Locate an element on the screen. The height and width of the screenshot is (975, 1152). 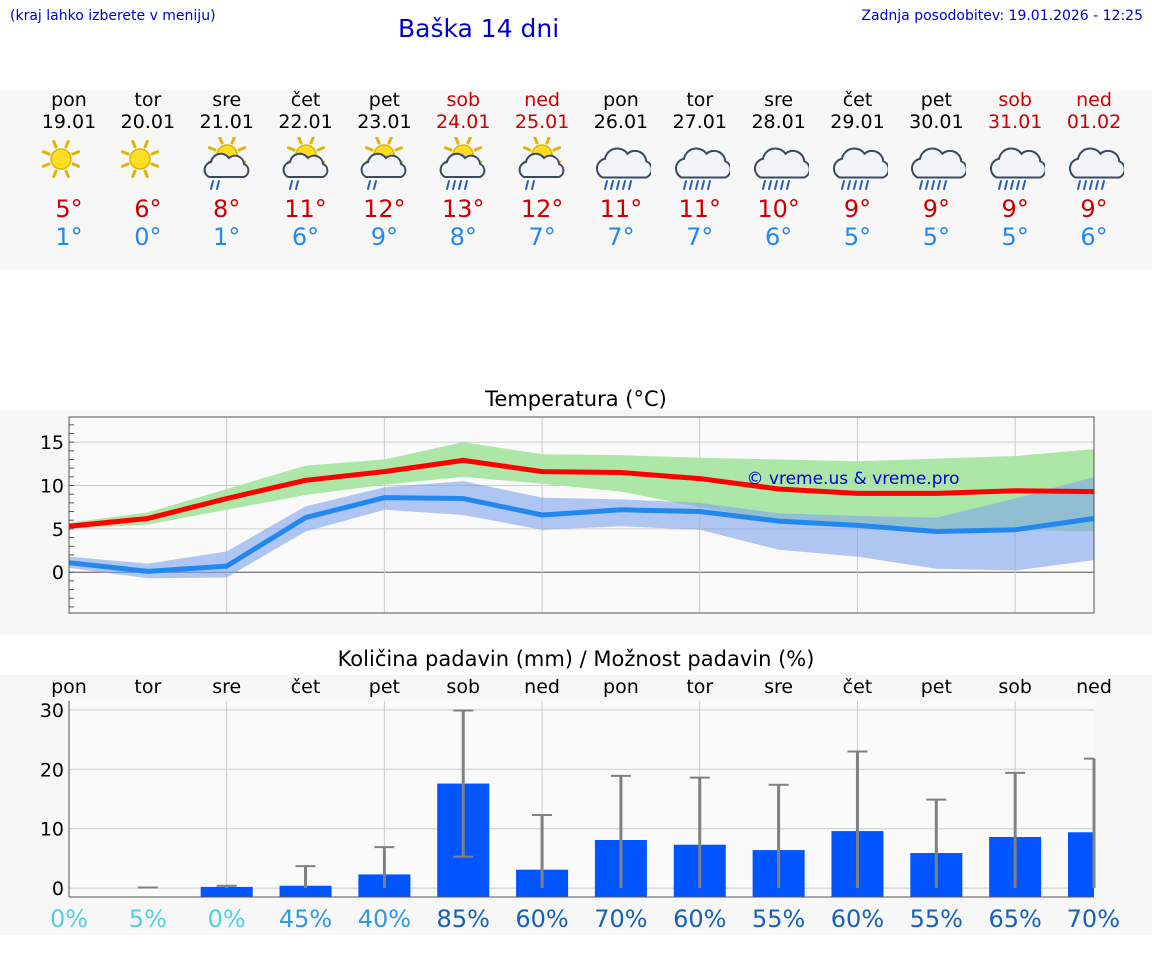
sun-icon is located at coordinates (61, 159).